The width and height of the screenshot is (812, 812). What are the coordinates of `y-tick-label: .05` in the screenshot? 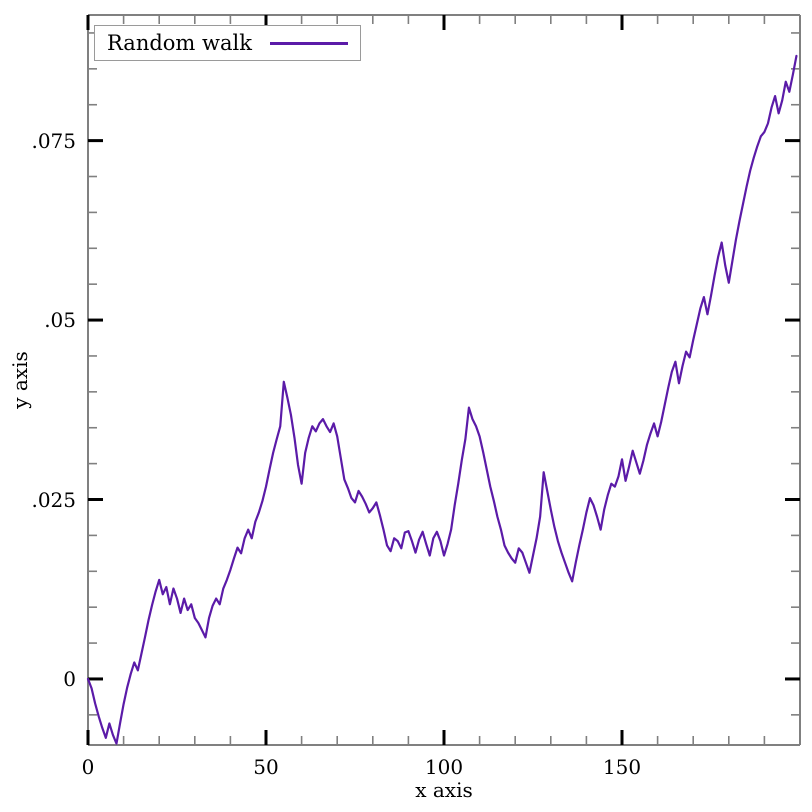 It's located at (60, 320).